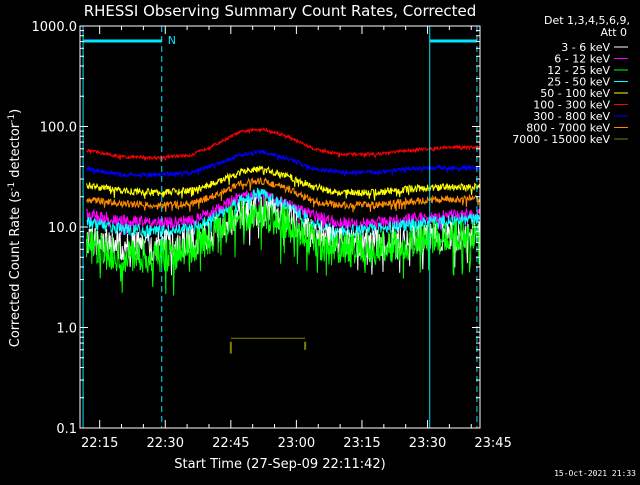 This screenshot has width=640, height=485. What do you see at coordinates (561, 139) in the screenshot?
I see `legend-entry: 7000 - 15000 keV` at bounding box center [561, 139].